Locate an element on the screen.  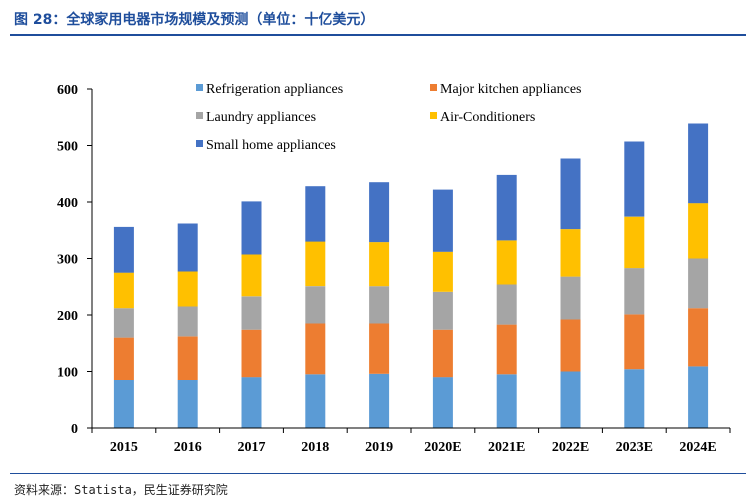
x-tick-label-1: 2016 is located at coordinates (188, 447).